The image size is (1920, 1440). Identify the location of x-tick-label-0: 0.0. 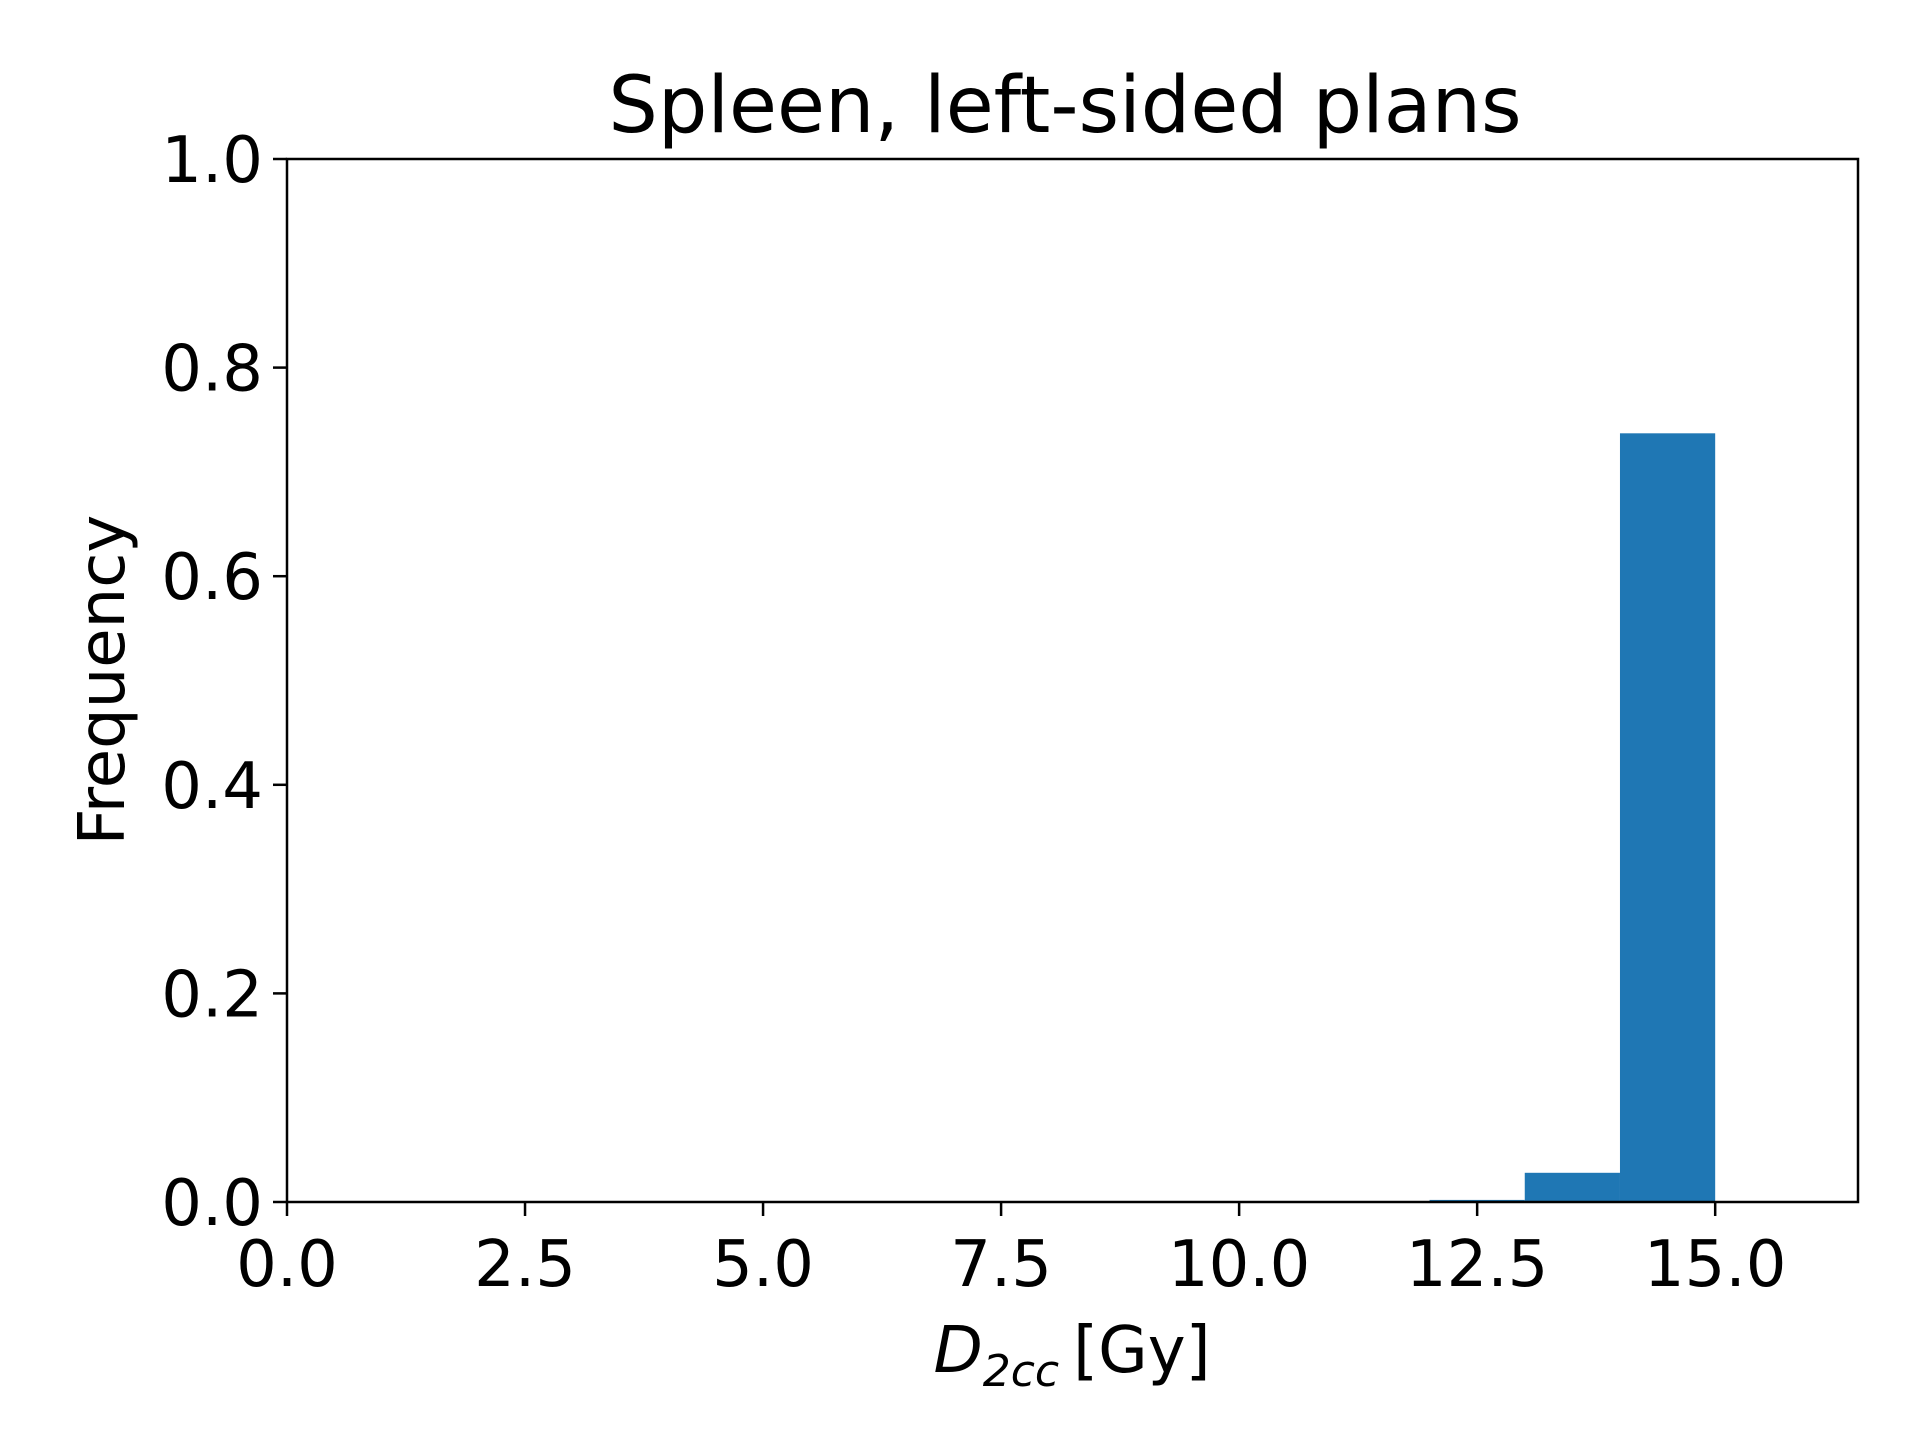
(287, 1265).